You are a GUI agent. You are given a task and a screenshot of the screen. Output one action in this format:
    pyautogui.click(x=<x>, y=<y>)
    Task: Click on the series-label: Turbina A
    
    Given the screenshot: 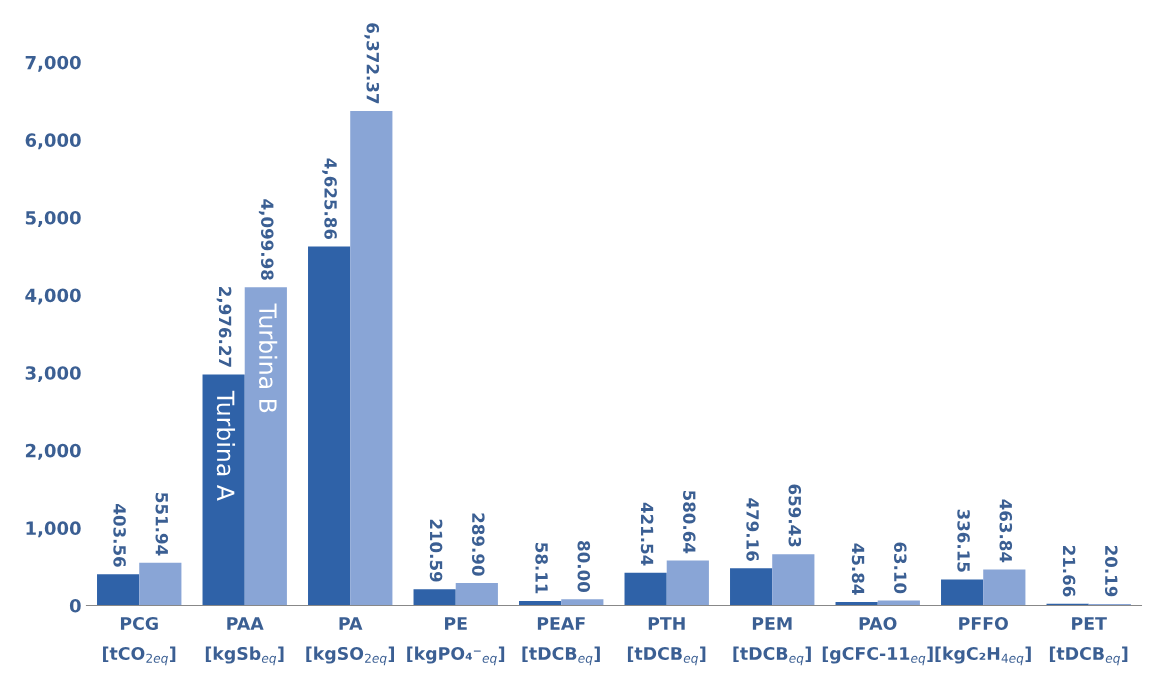 What is the action you would take?
    pyautogui.click(x=226, y=445)
    